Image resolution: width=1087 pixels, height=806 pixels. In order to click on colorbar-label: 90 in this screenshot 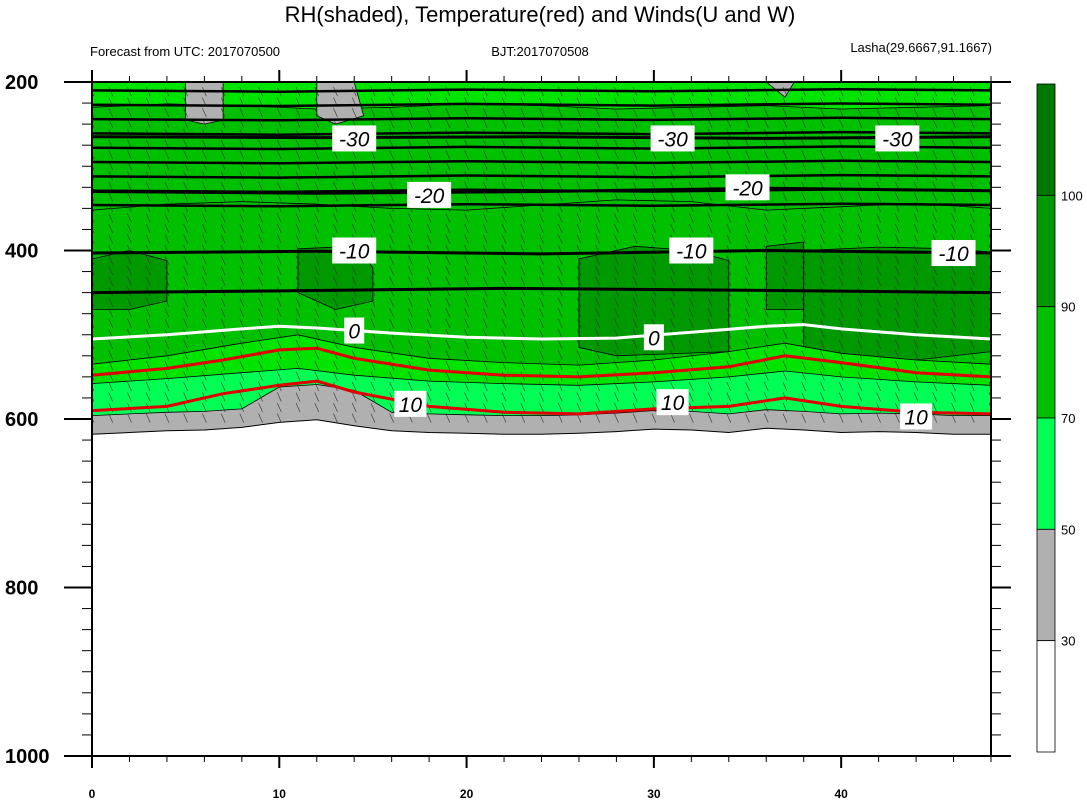, I will do `click(1068, 307)`.